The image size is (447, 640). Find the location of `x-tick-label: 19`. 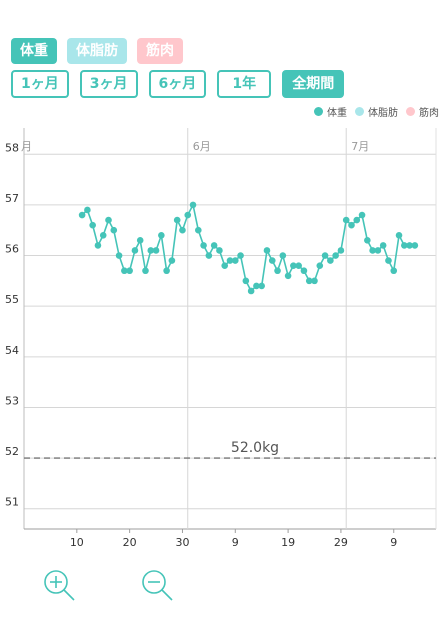

x-tick-label: 19 is located at coordinates (288, 542).